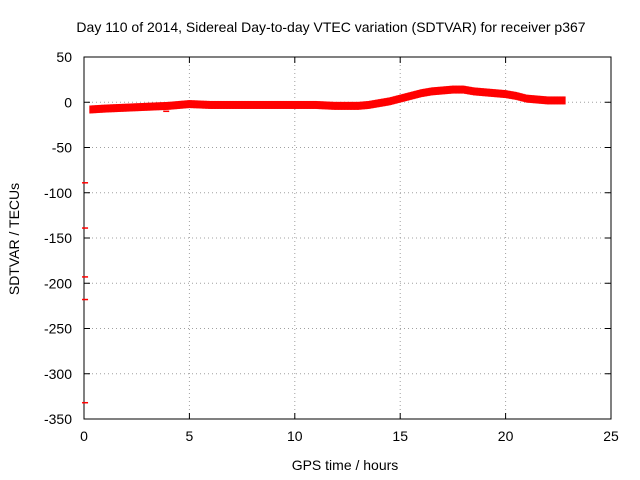 The height and width of the screenshot is (480, 640). I want to click on x-tick-label: 10, so click(295, 436).